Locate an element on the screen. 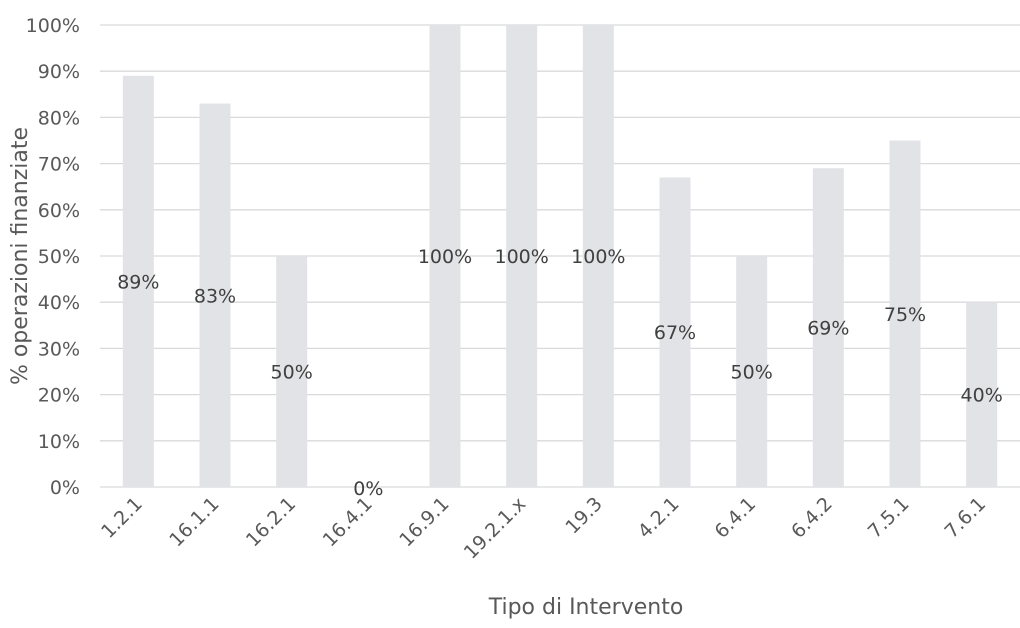 This screenshot has width=1020, height=628. x-tick-label: 16.2.1 is located at coordinates (271, 522).